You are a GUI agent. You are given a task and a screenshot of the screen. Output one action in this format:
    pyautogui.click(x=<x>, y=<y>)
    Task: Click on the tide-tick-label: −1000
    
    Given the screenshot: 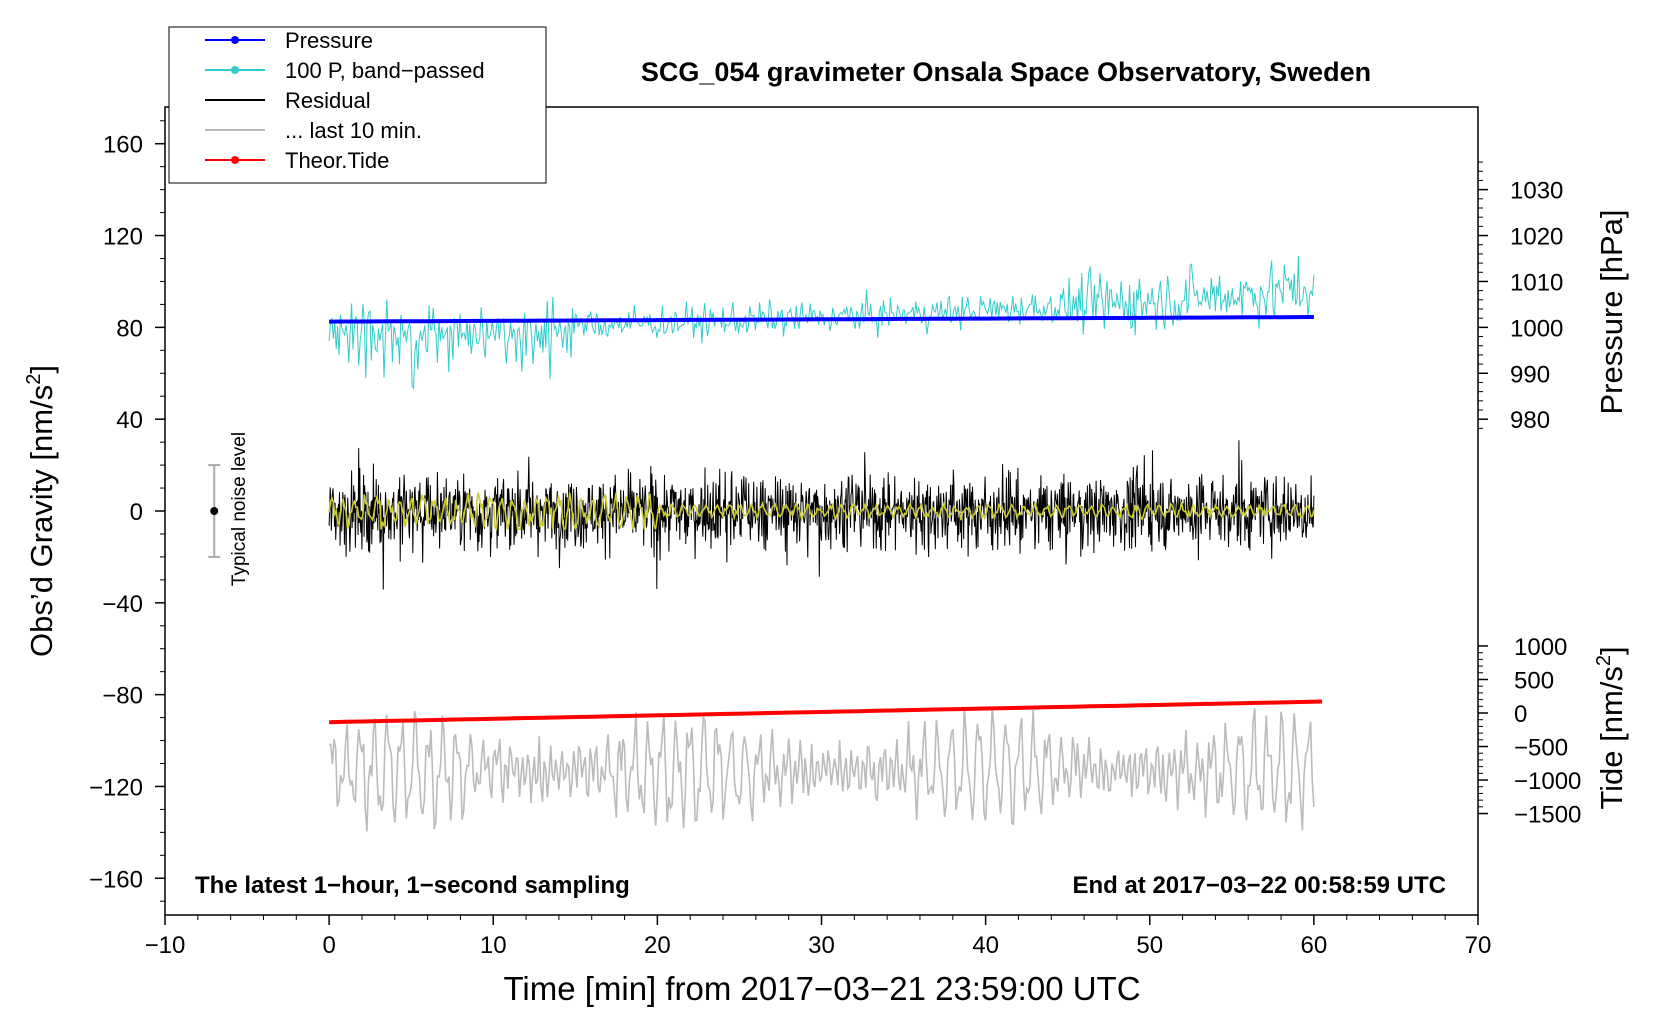 What is the action you would take?
    pyautogui.click(x=1547, y=781)
    